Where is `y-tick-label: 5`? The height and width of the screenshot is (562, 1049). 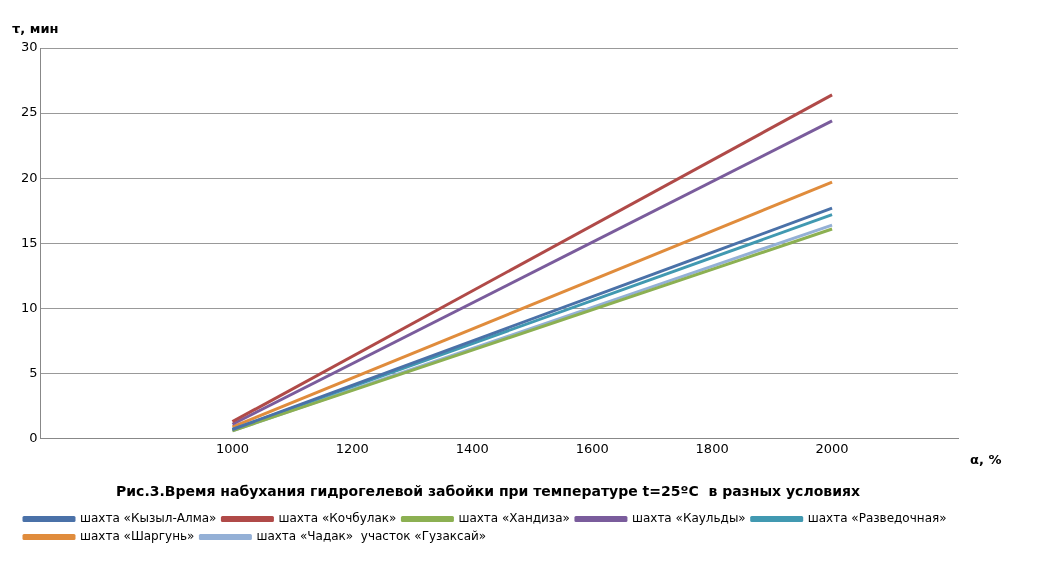
y-tick-label: 5 is located at coordinates (33, 372).